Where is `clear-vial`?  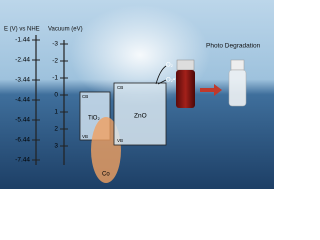 clear-vial is located at coordinates (237, 88).